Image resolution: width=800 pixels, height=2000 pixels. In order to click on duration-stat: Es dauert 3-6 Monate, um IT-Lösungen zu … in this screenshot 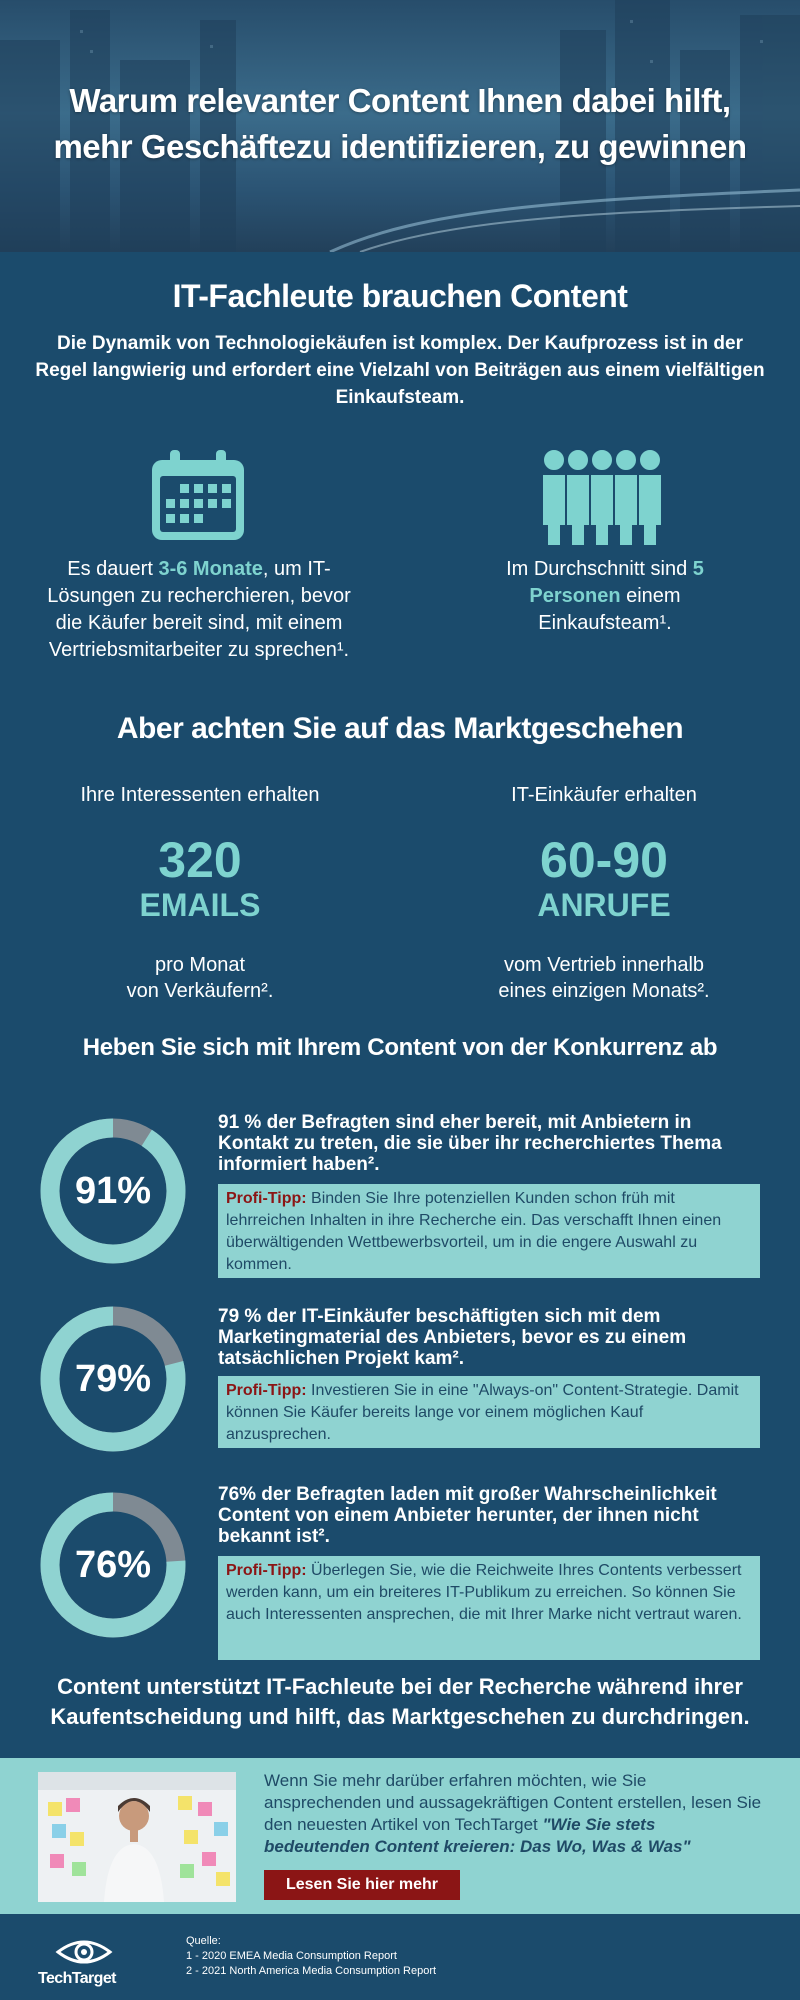, I will do `click(199, 610)`.